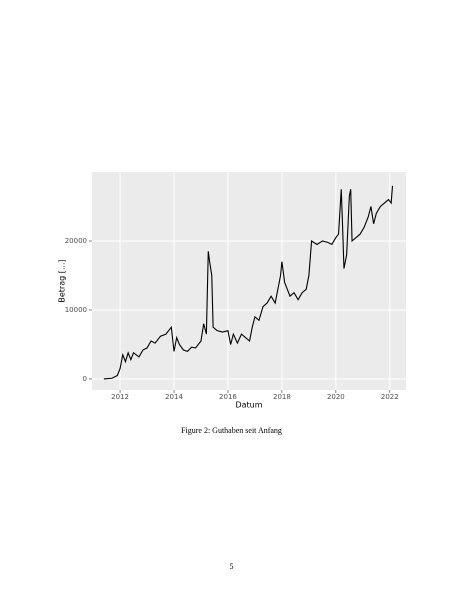  What do you see at coordinates (85, 379) in the screenshot?
I see `y-tick-label: 0` at bounding box center [85, 379].